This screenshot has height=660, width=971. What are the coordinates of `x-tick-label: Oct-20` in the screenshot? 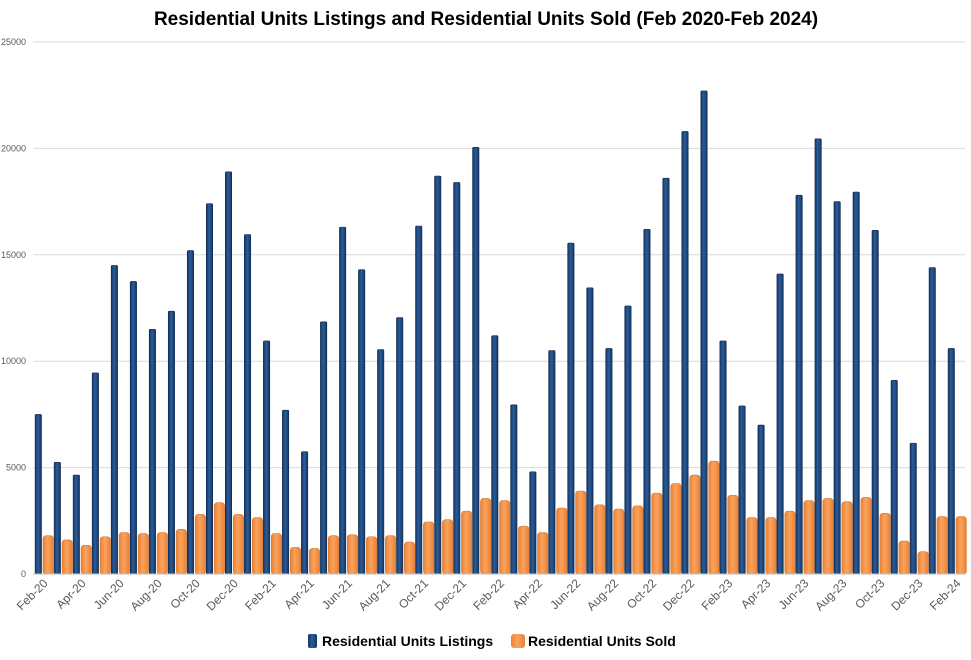 It's located at (185, 594).